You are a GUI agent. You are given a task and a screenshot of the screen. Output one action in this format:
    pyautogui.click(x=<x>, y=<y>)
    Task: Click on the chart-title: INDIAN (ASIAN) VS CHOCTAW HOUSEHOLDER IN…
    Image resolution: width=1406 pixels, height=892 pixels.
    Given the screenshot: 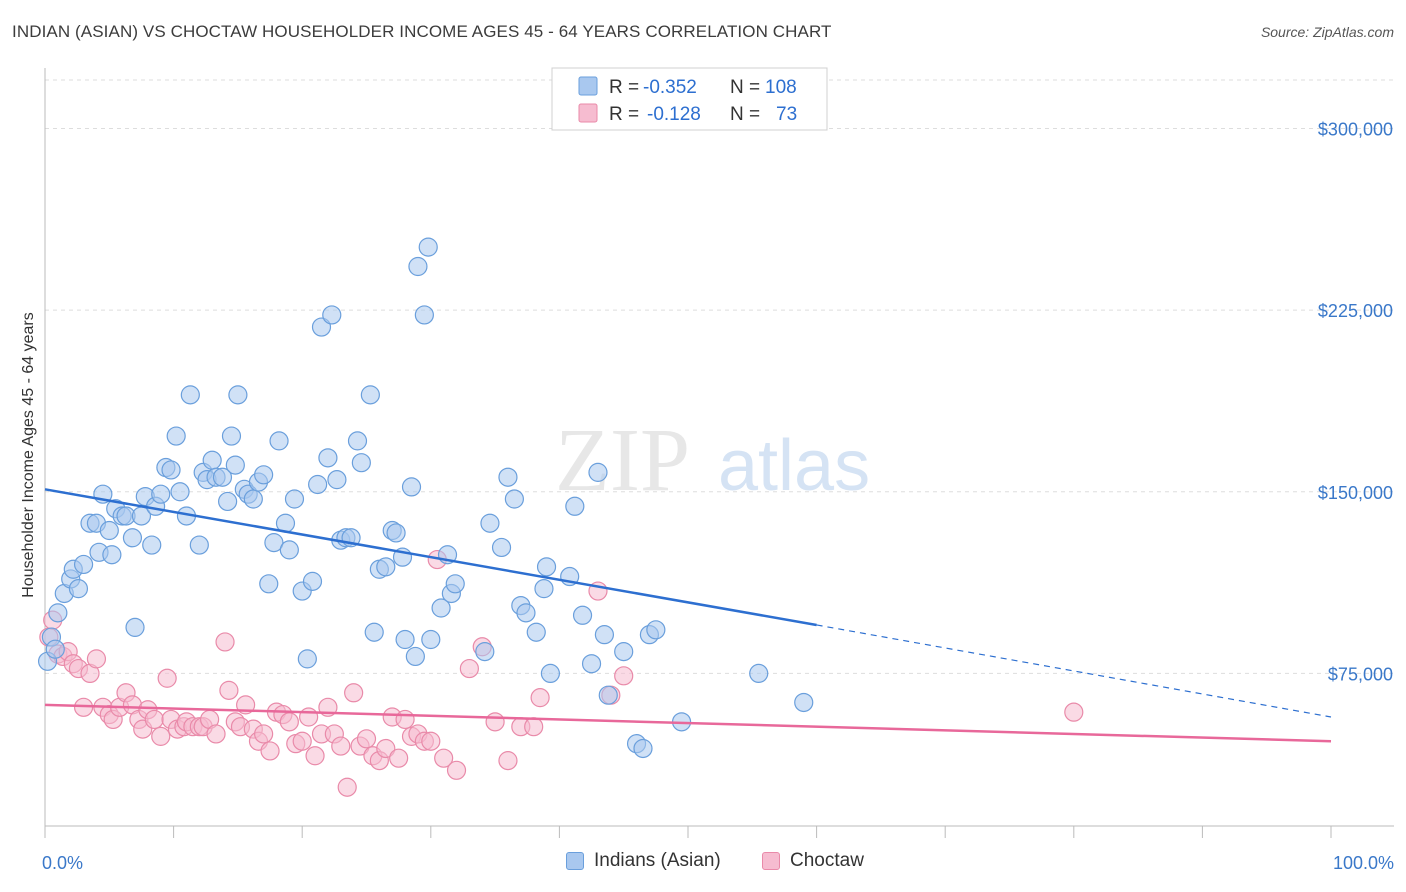 What is the action you would take?
    pyautogui.click(x=422, y=31)
    